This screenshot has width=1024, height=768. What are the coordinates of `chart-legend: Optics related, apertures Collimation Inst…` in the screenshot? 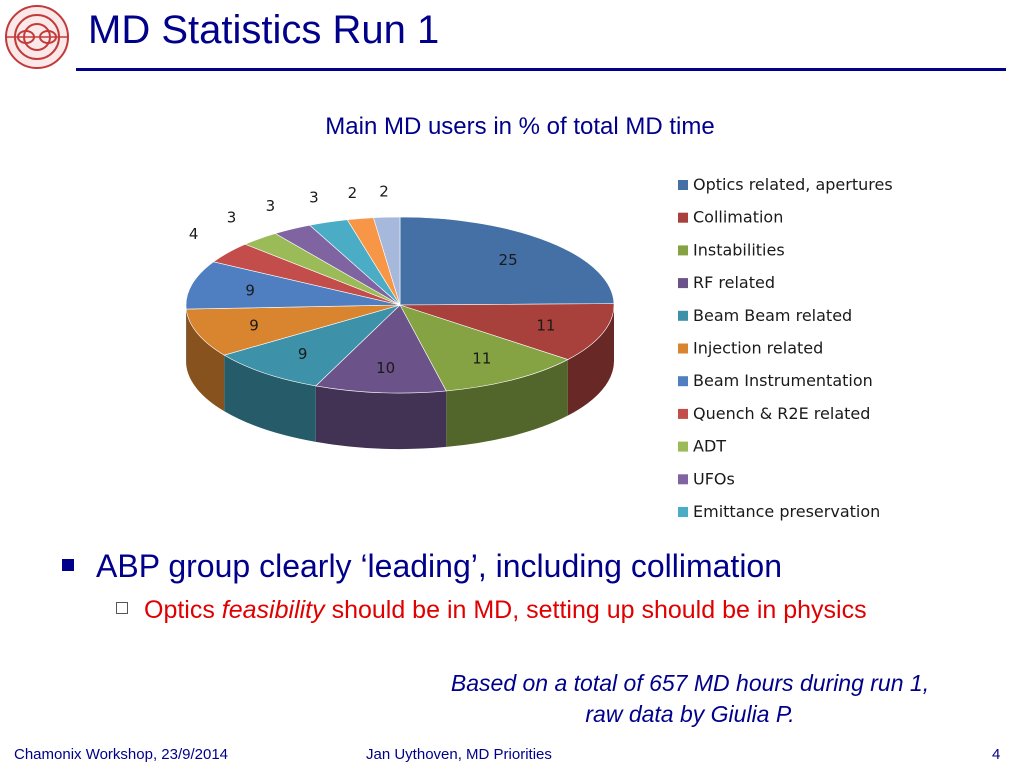 It's located at (785, 348).